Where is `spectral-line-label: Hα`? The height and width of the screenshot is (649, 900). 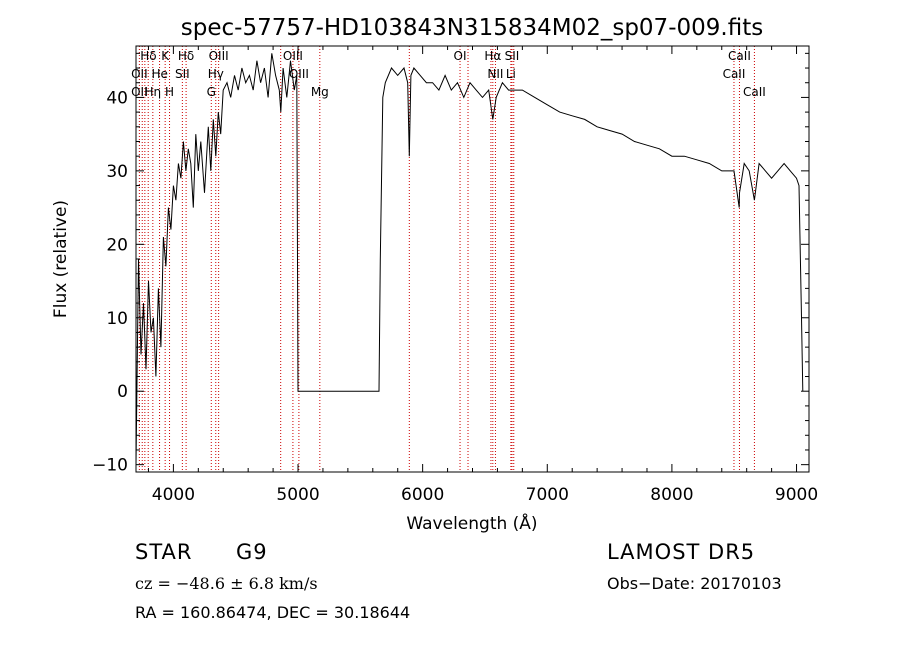
spectral-line-label: Hα is located at coordinates (492, 56).